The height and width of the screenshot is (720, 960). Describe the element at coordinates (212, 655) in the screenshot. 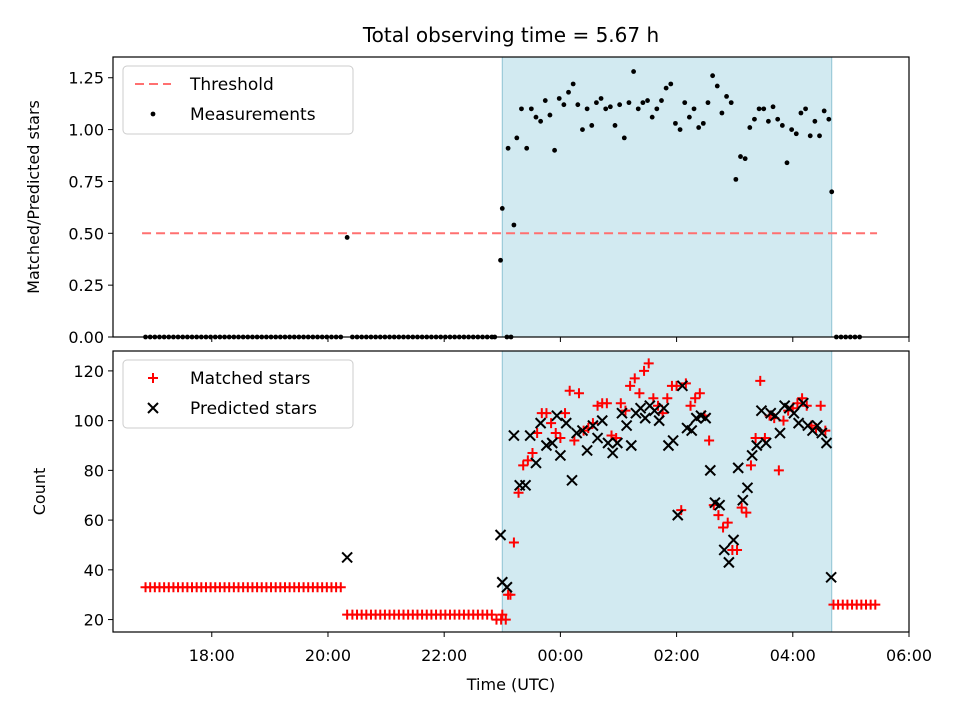

I see `x-tick-label: 18:00` at that location.